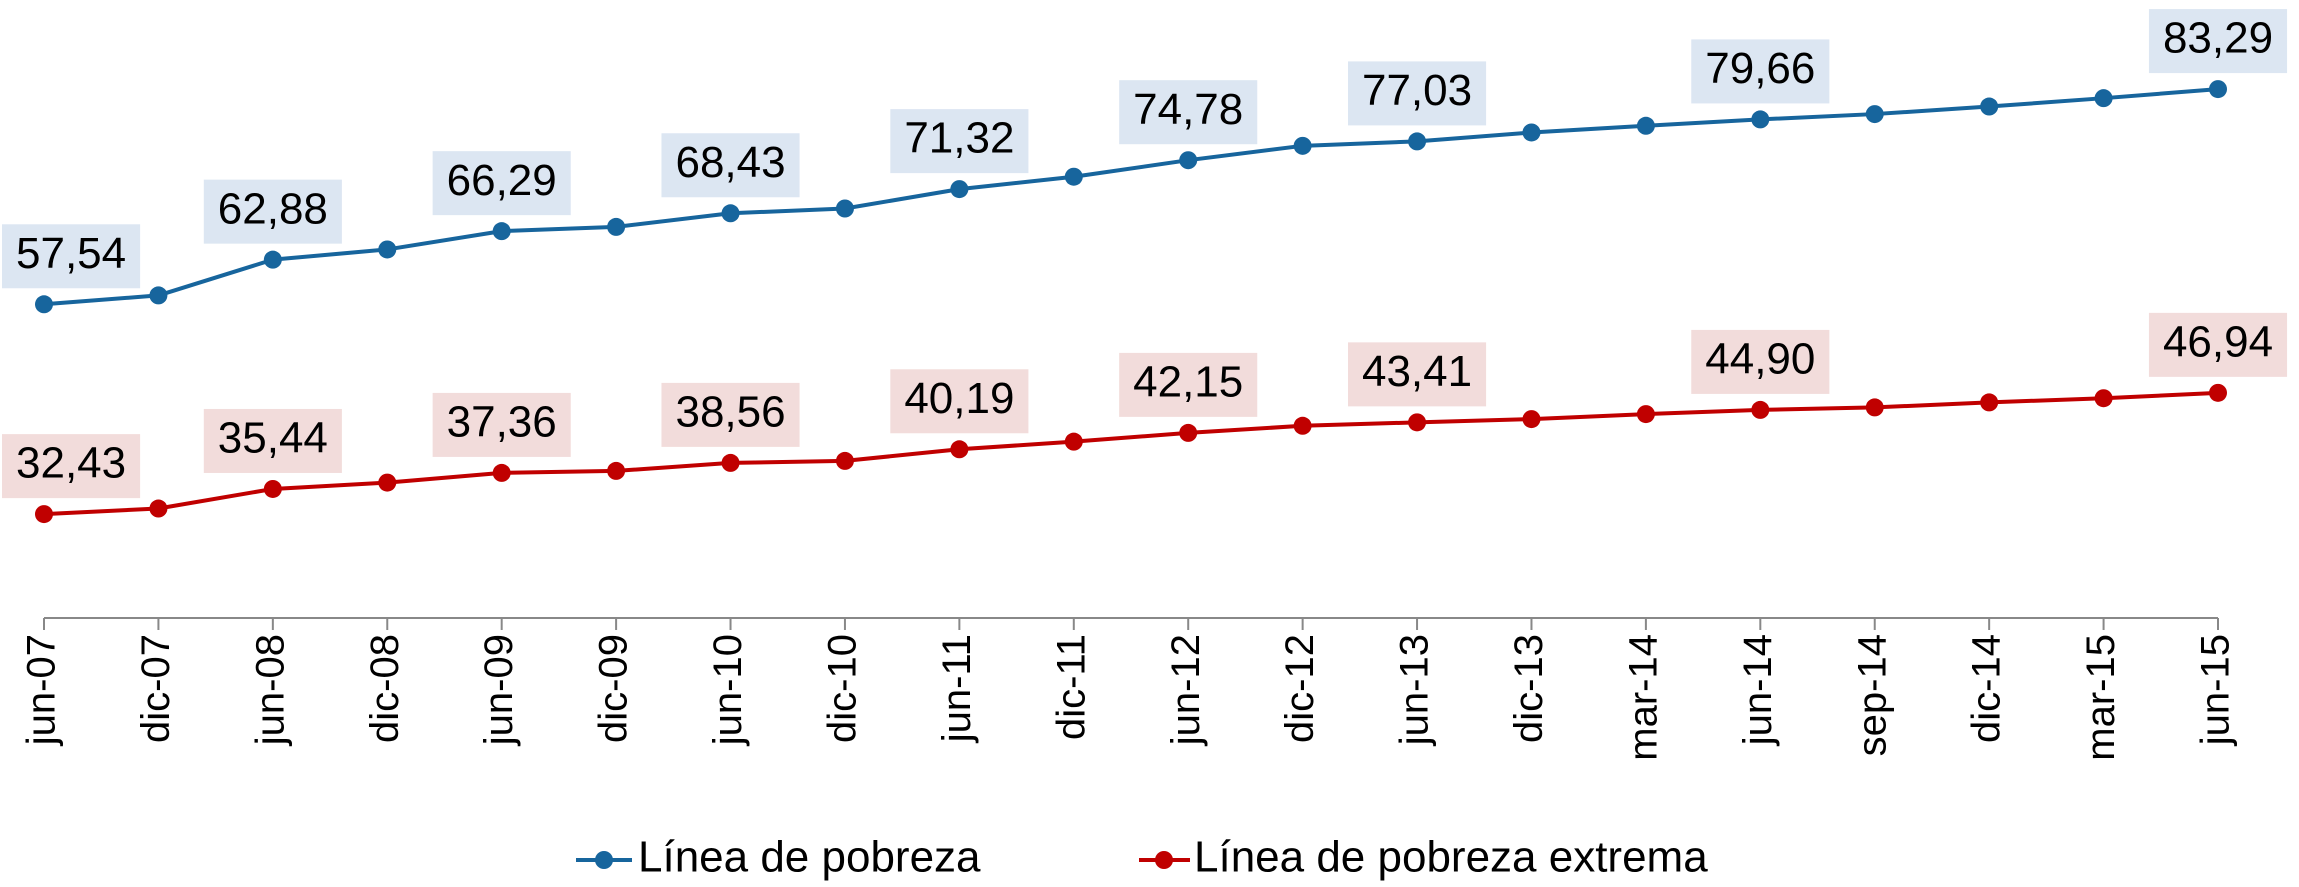 Image resolution: width=2299 pixels, height=887 pixels. What do you see at coordinates (1415, 690) in the screenshot?
I see `x-tick-label: jun-13` at bounding box center [1415, 690].